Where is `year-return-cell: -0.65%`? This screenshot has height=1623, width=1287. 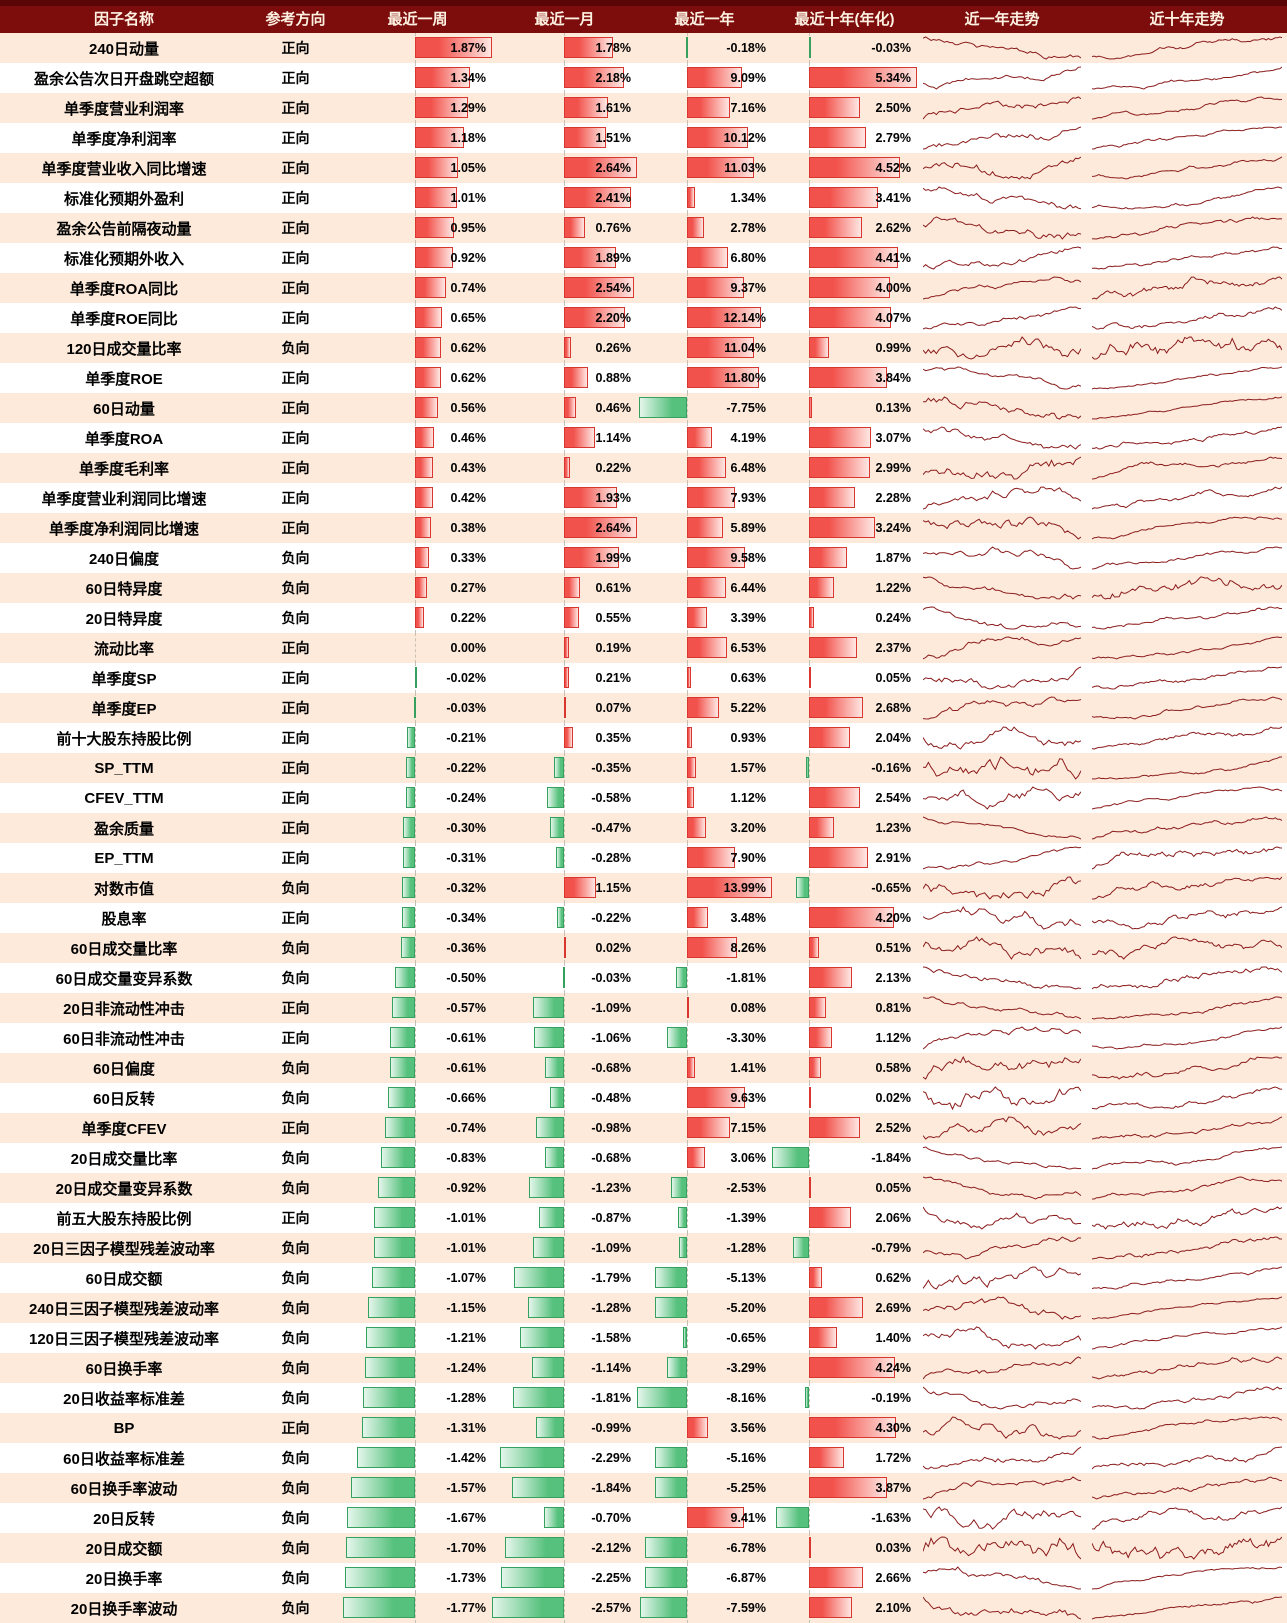
year-return-cell: -0.65% is located at coordinates (704, 1338).